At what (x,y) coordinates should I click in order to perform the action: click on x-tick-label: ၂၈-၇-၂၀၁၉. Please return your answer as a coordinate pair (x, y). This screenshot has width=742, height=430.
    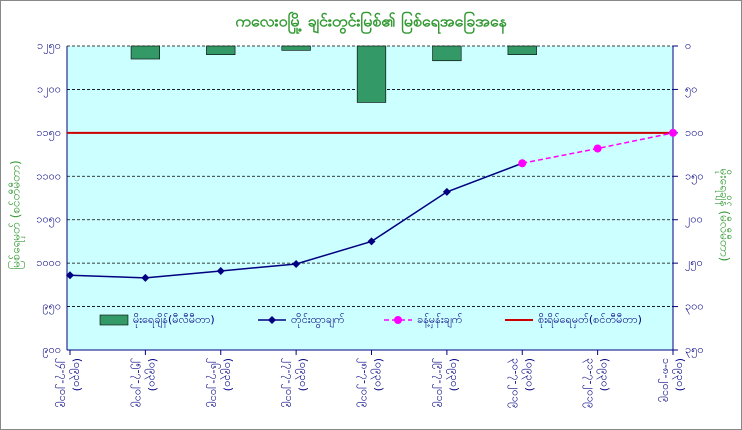
    Looking at the image, I should click on (364, 383).